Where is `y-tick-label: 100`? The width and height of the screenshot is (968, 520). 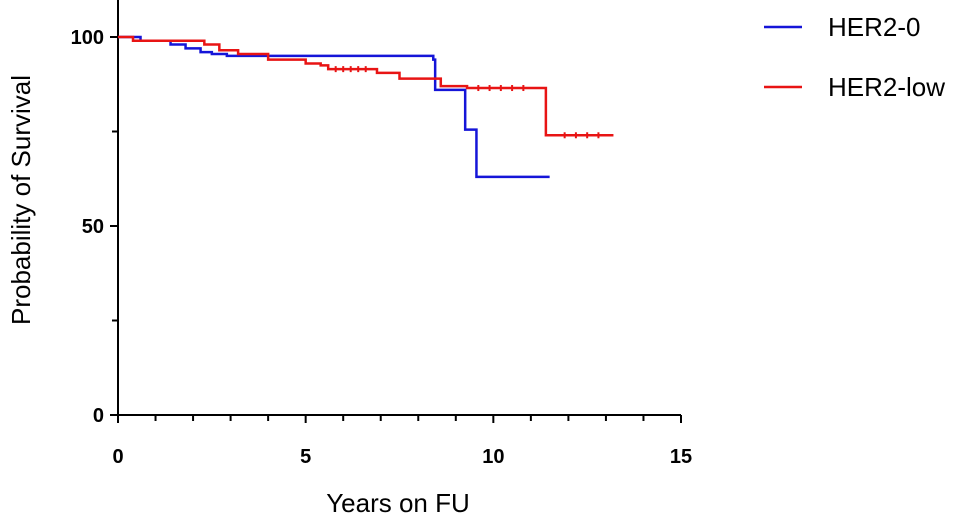
y-tick-label: 100 is located at coordinates (87, 38).